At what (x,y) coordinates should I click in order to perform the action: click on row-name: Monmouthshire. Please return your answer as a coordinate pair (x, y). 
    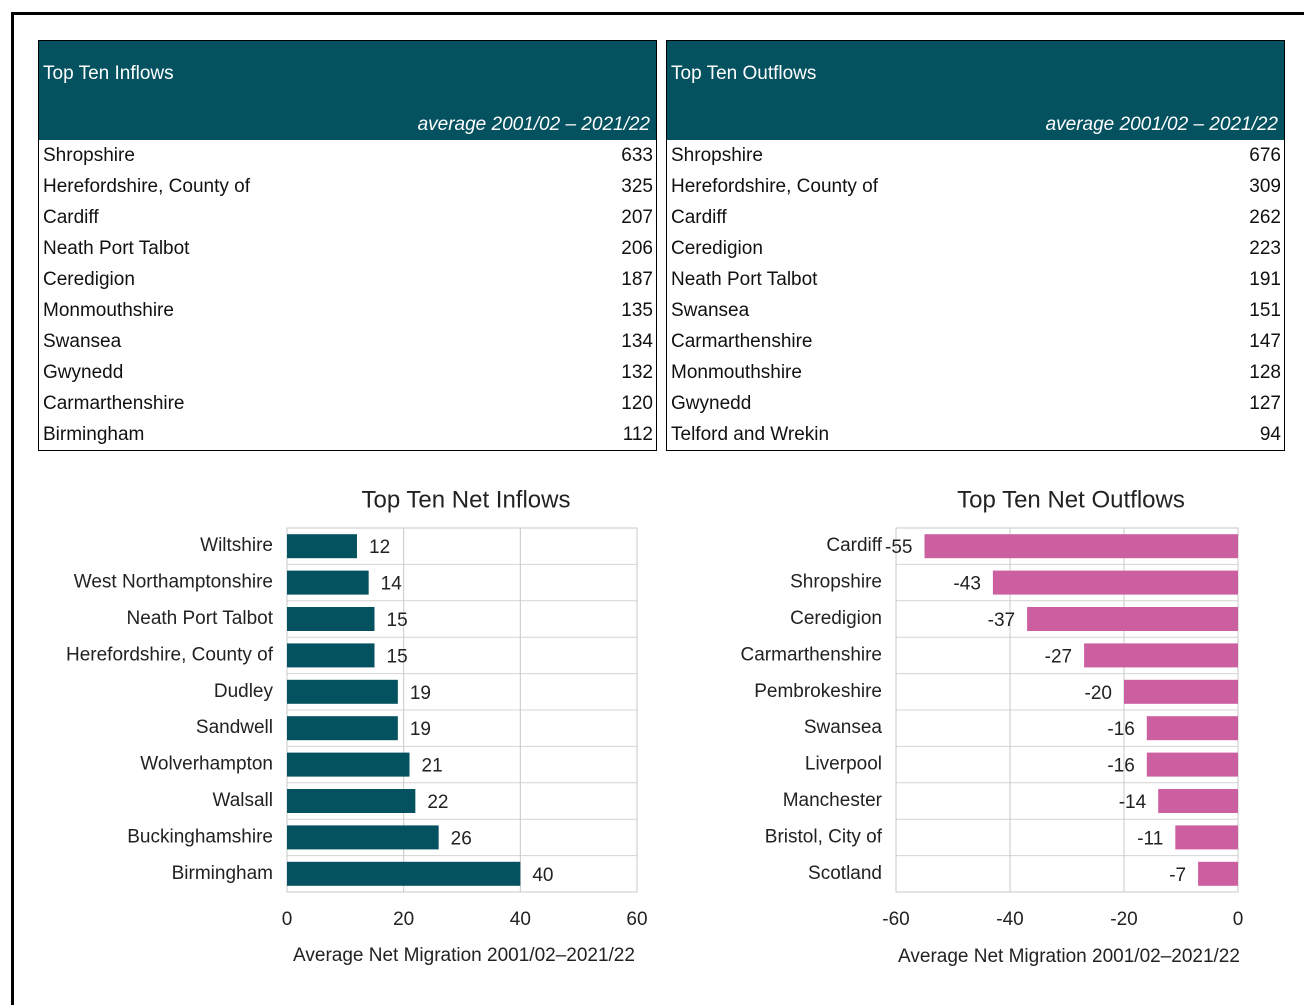
    Looking at the image, I should click on (736, 372).